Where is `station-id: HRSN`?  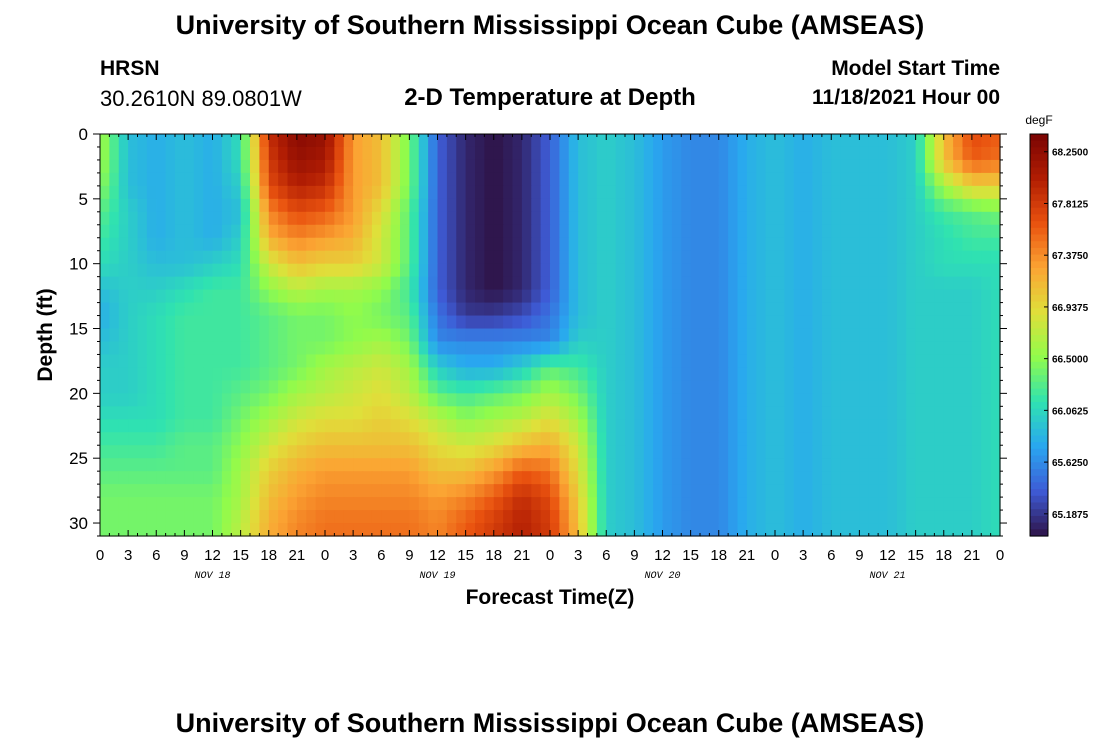
station-id: HRSN is located at coordinates (130, 68).